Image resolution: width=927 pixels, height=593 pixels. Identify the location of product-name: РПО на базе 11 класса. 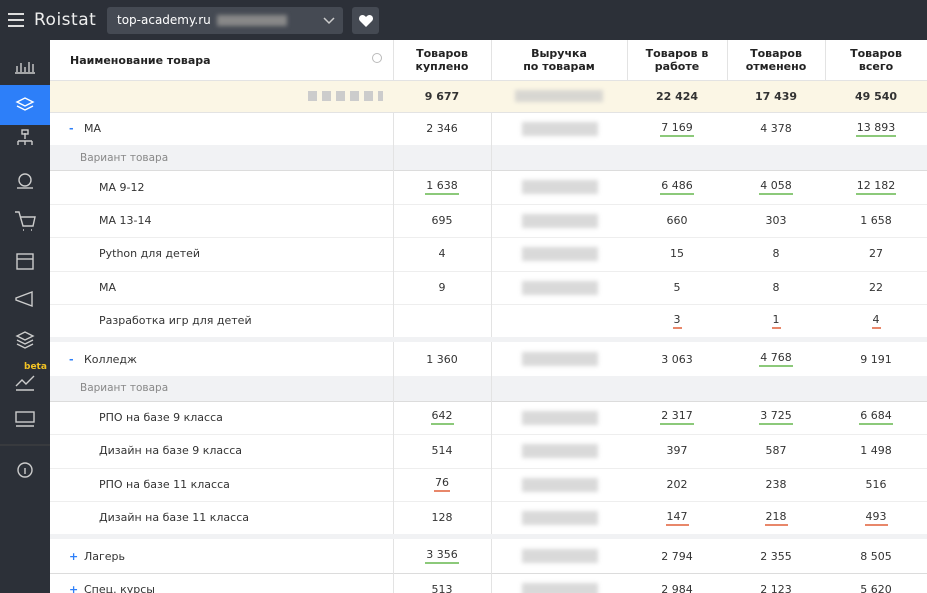
(164, 484).